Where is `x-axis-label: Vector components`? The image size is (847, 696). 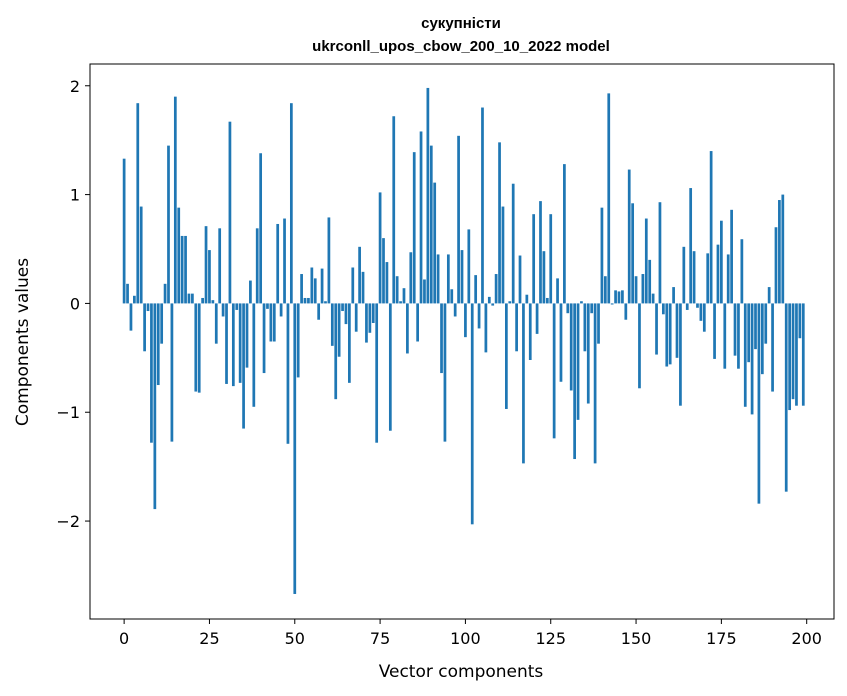 x-axis-label: Vector components is located at coordinates (461, 672).